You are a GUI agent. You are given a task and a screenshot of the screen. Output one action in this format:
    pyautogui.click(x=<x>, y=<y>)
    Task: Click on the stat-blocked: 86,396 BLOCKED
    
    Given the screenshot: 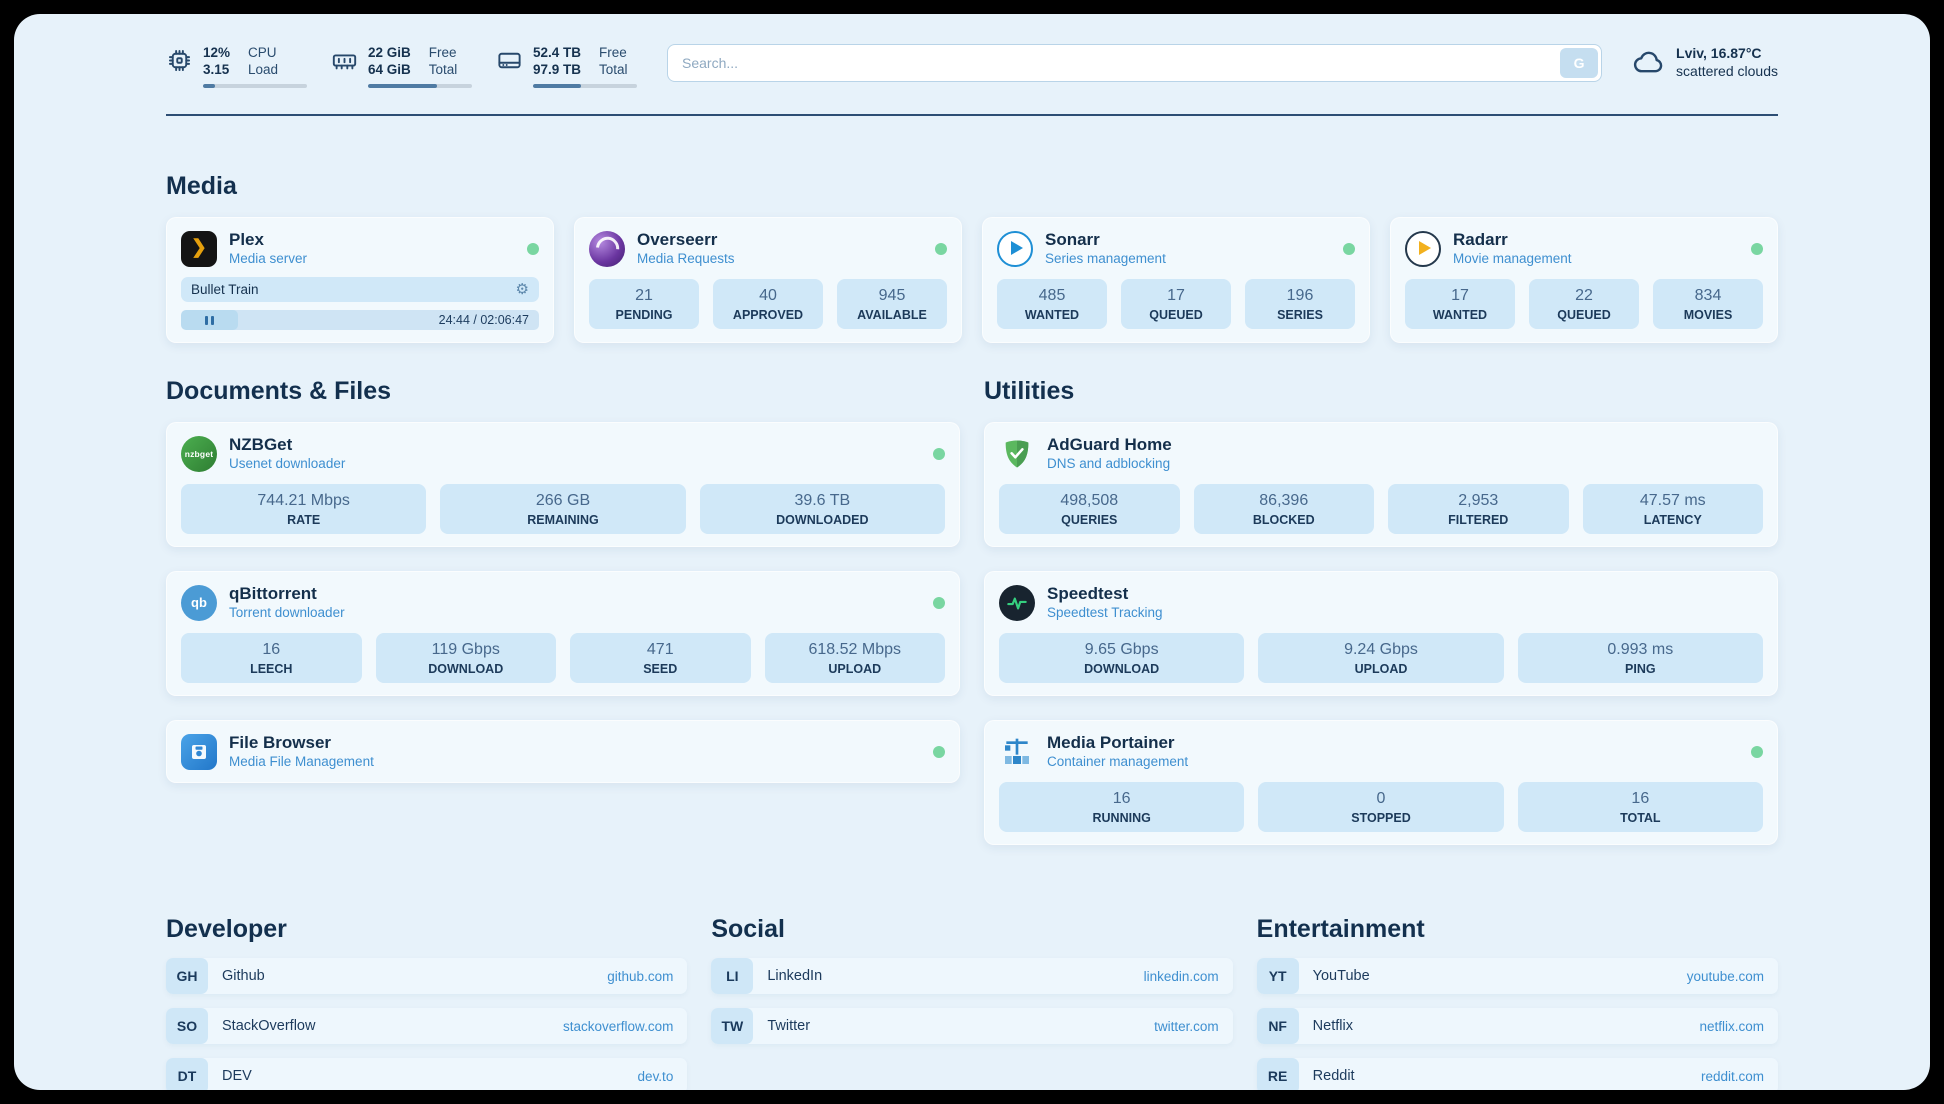 What is the action you would take?
    pyautogui.click(x=1283, y=509)
    